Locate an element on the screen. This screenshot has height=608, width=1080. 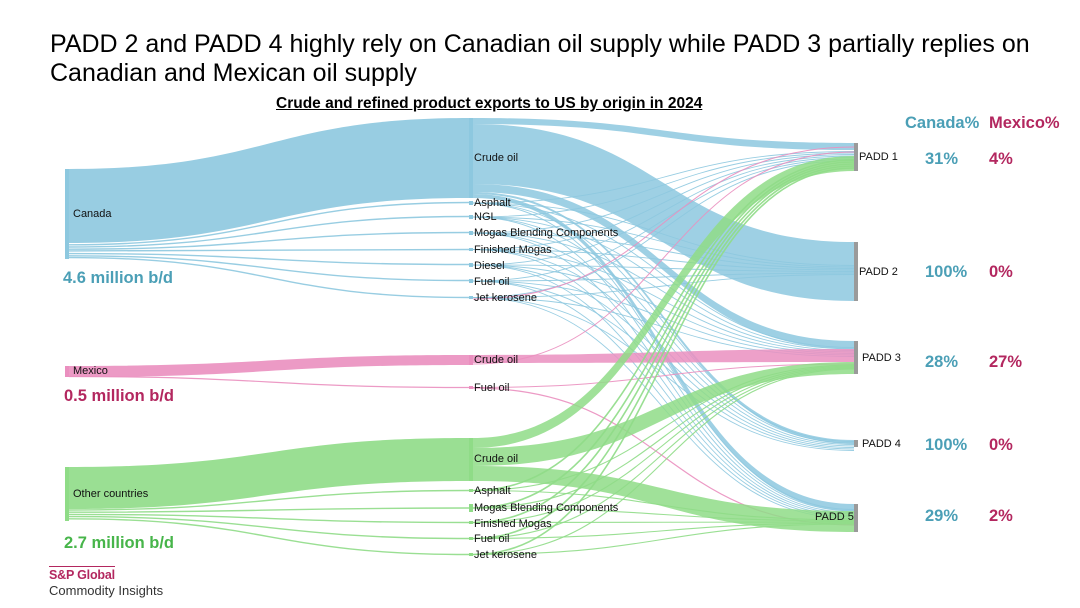
link-other-prod4-padd3 is located at coordinates (663, 453).